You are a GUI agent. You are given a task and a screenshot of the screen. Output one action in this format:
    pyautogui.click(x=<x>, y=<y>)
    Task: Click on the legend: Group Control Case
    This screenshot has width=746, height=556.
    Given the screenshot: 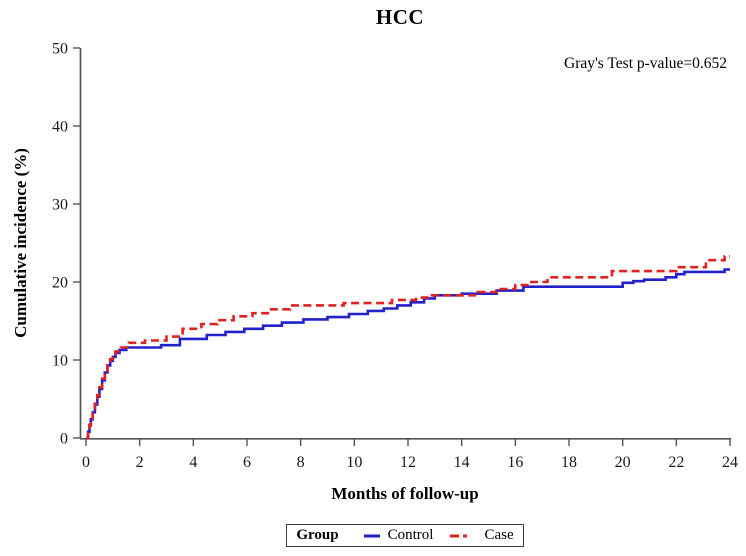 What is the action you would take?
    pyautogui.click(x=405, y=535)
    